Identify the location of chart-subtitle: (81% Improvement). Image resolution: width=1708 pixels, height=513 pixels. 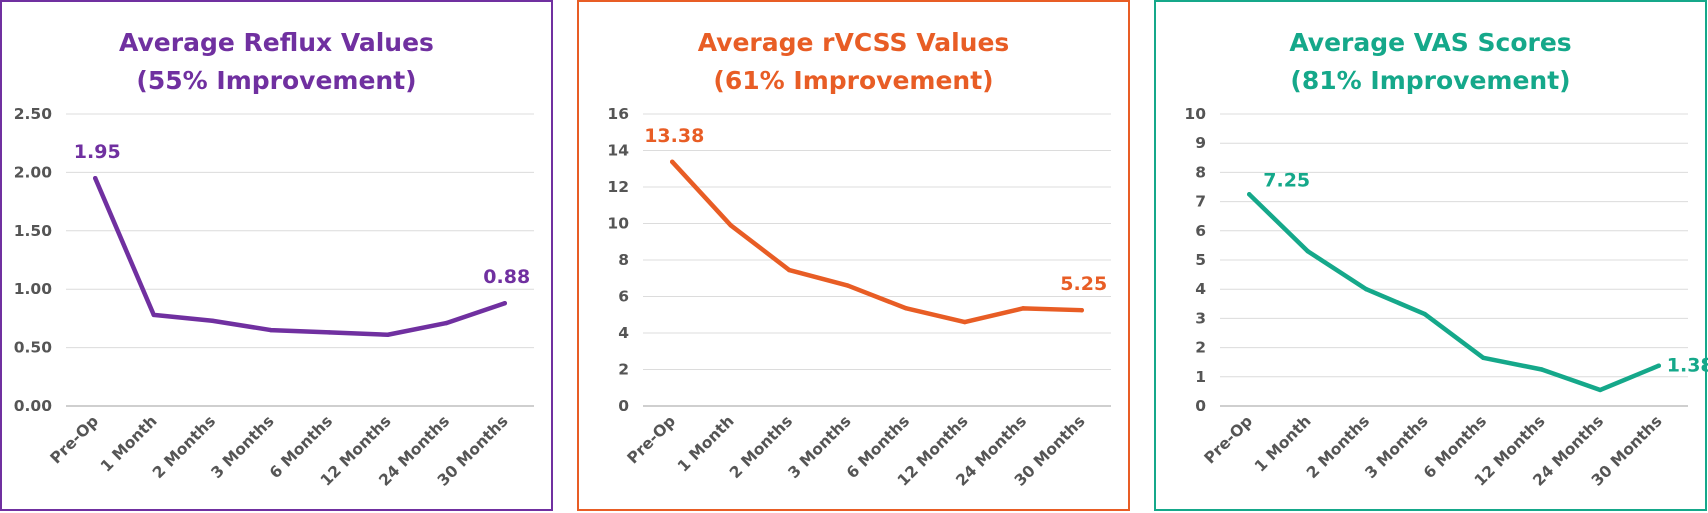
(1430, 80).